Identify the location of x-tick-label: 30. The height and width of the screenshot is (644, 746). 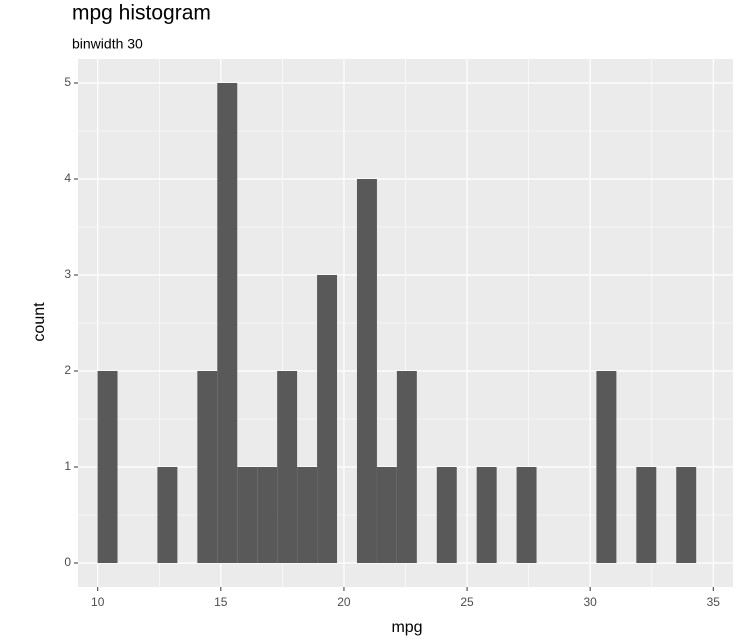
(591, 602).